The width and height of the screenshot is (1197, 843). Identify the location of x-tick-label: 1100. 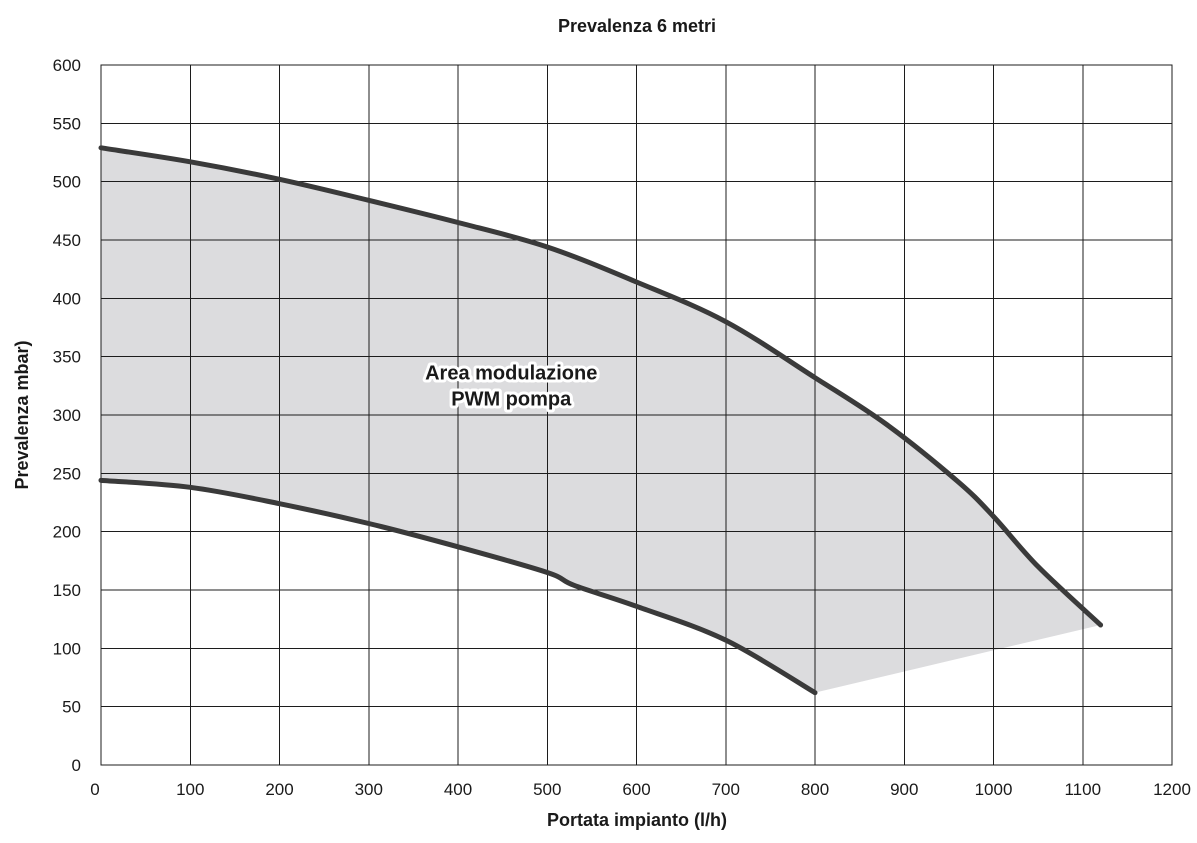
(1082, 789).